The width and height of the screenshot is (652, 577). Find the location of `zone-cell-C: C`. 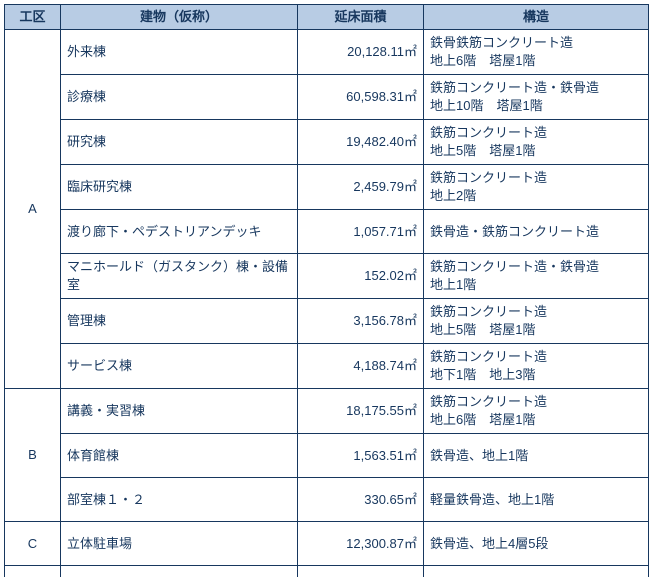

zone-cell-C: C is located at coordinates (32, 543).